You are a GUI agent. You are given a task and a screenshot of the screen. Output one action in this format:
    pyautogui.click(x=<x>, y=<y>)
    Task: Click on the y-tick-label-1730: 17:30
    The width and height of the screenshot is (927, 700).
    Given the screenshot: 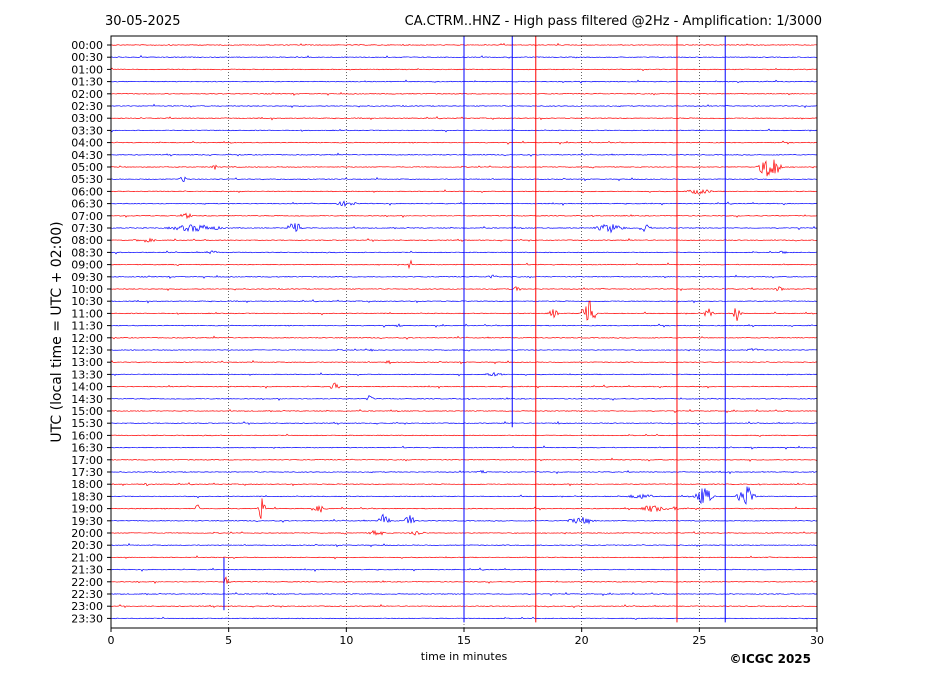 What is the action you would take?
    pyautogui.click(x=87, y=472)
    